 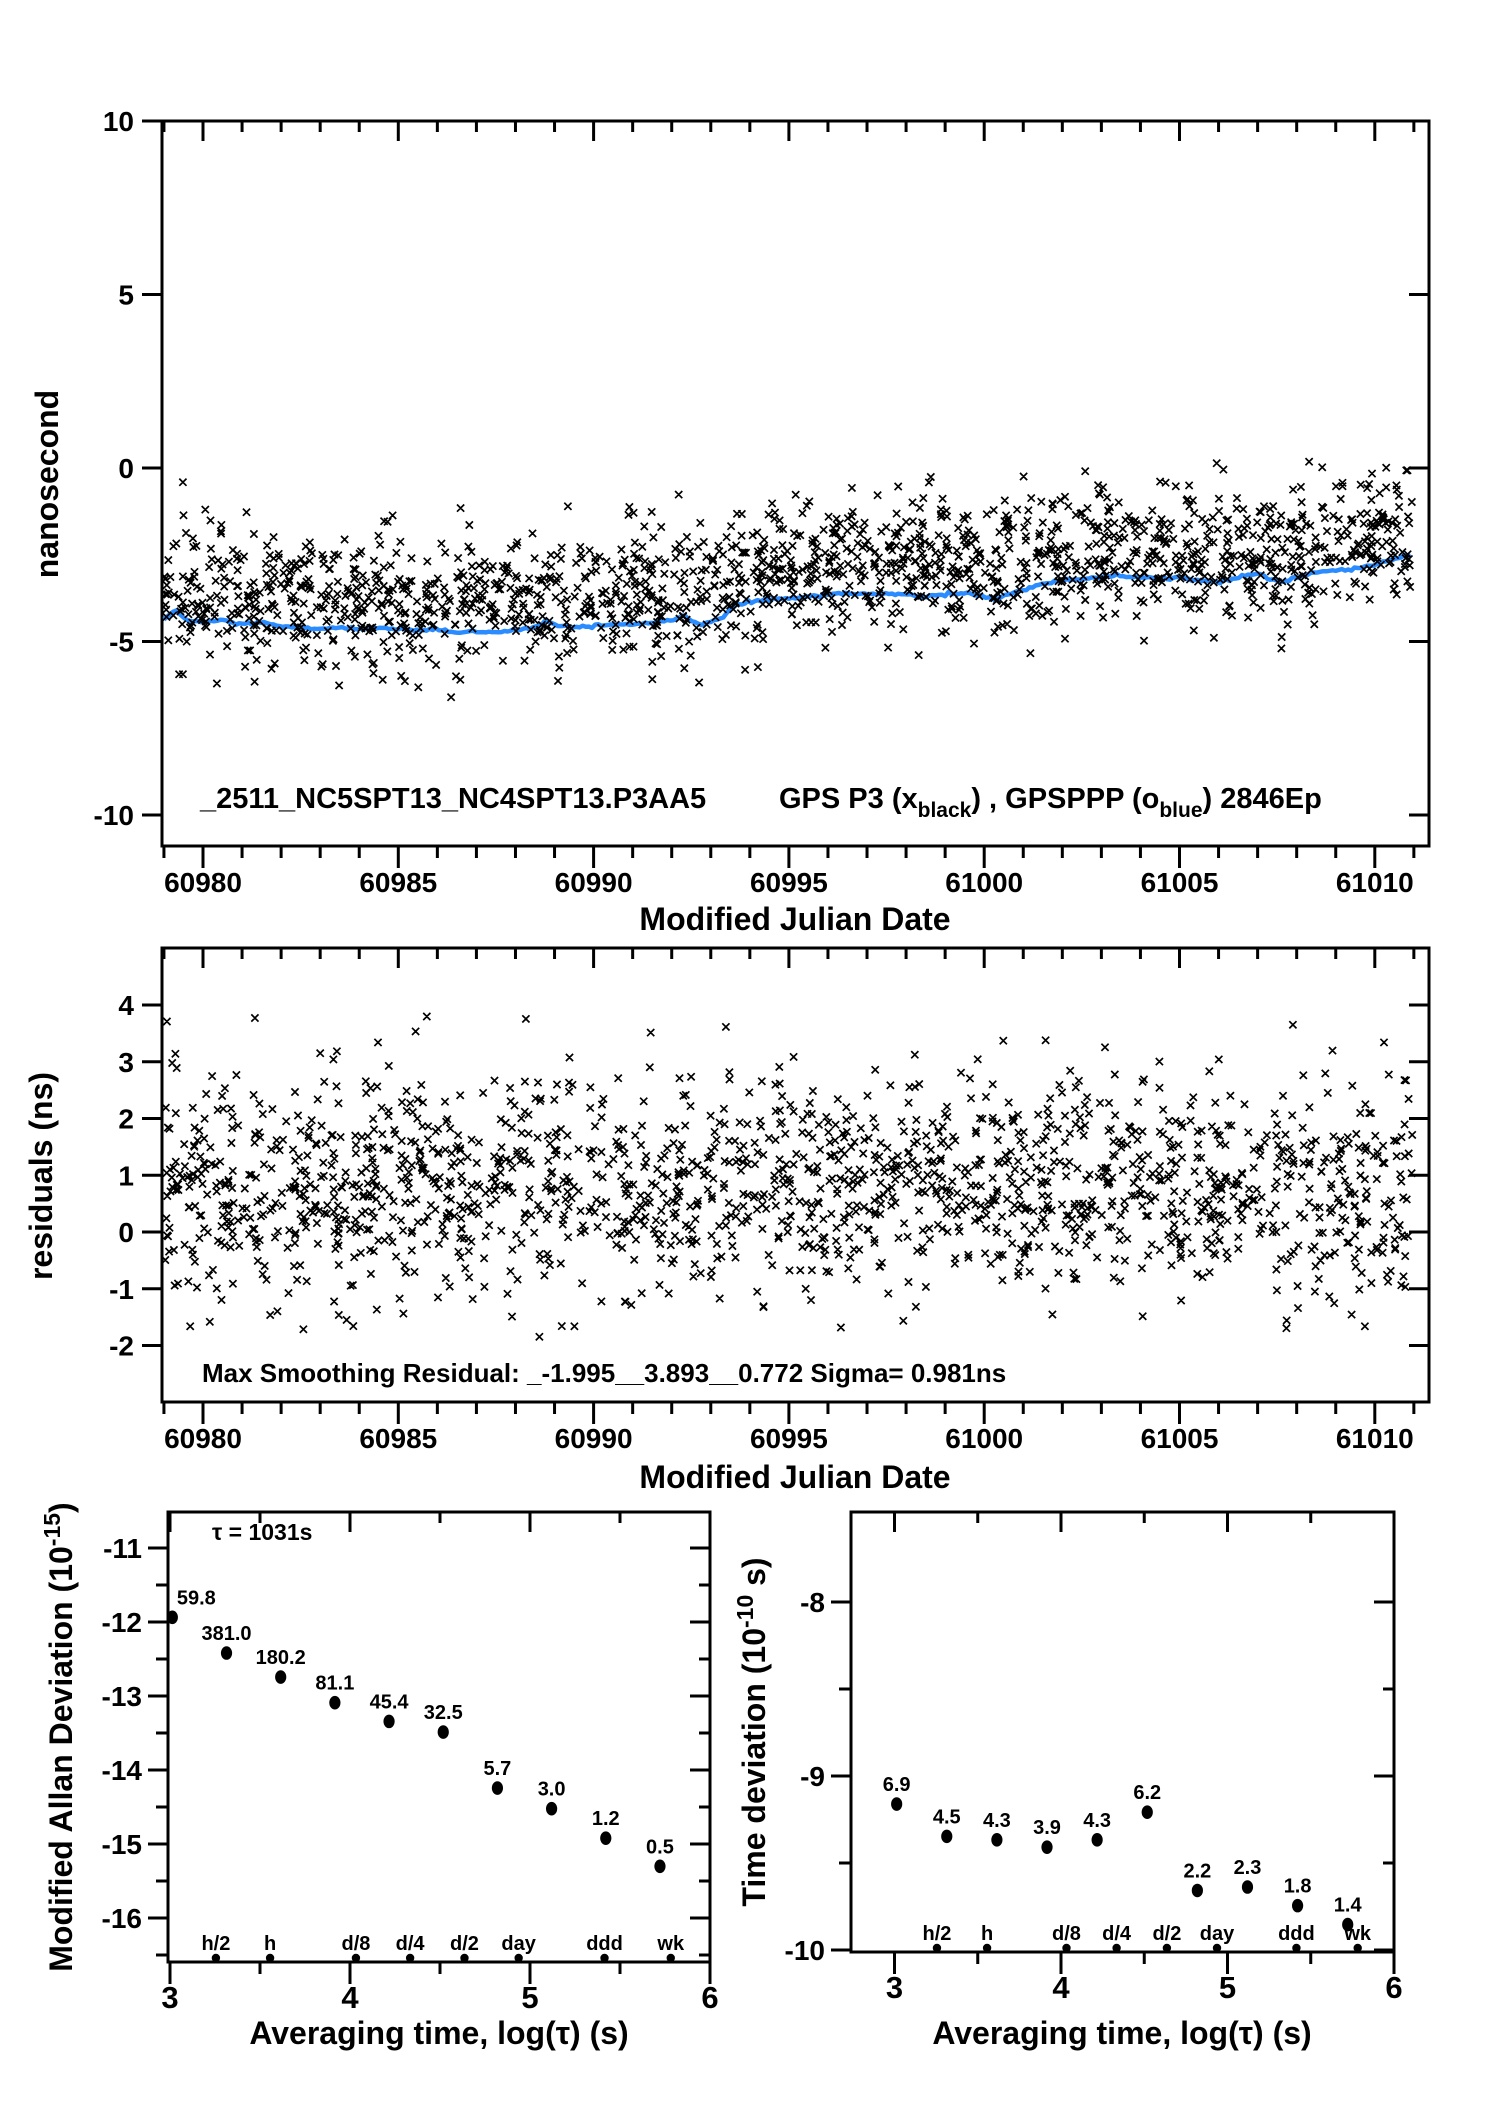 I want to click on deviation-point-label: 59.8, so click(x=196, y=1598).